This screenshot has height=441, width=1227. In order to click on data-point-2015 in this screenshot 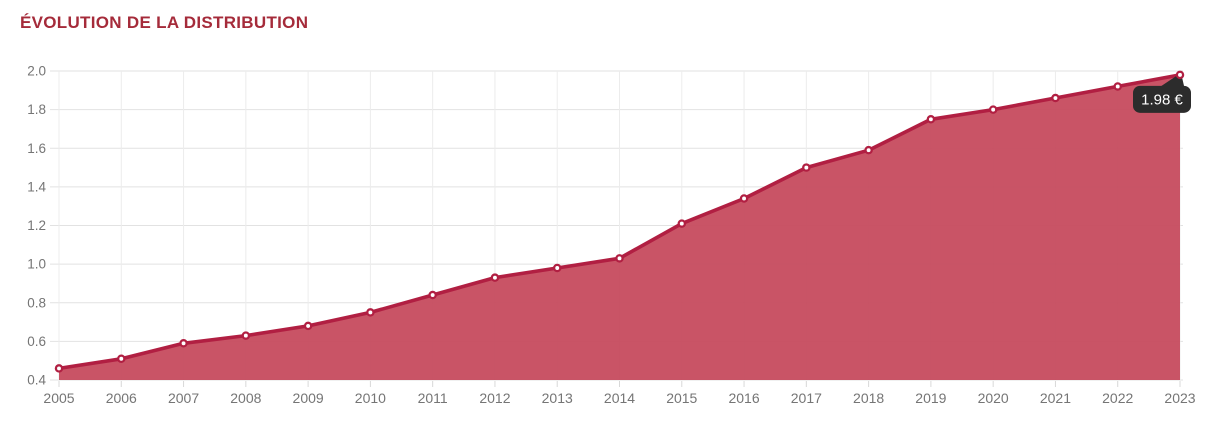, I will do `click(682, 223)`.